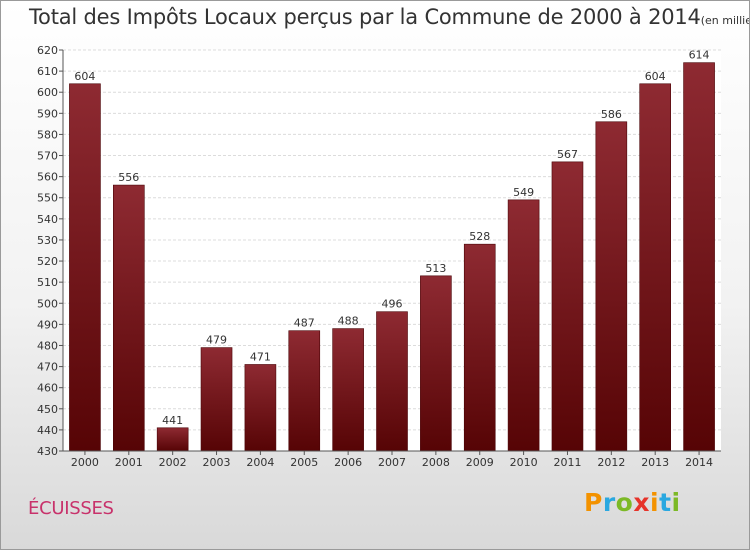  Describe the element at coordinates (567, 154) in the screenshot. I see `value-label-2011: 567` at that location.